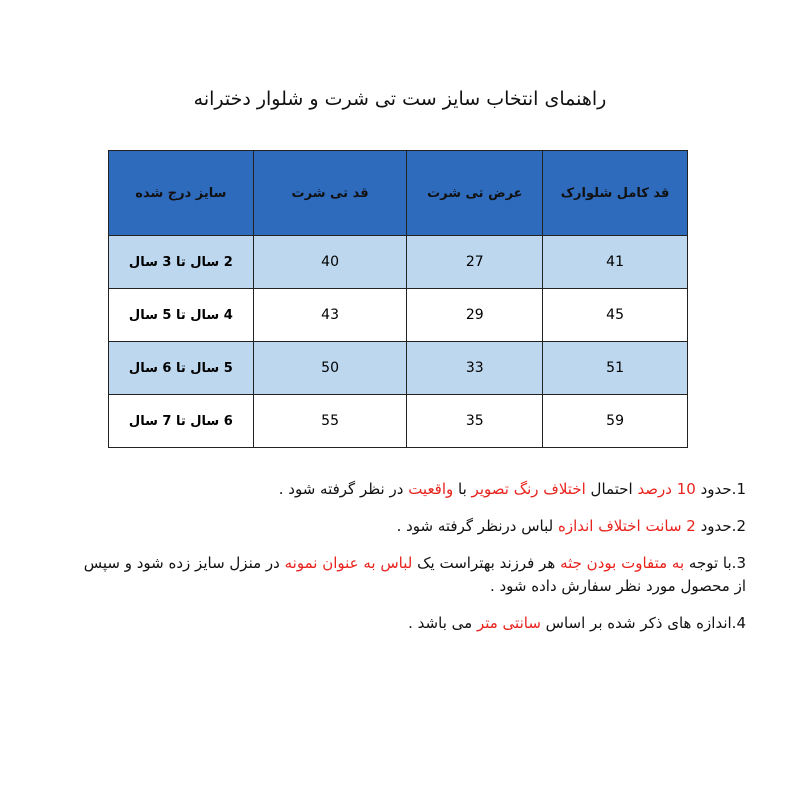 The width and height of the screenshot is (800, 800). I want to click on note-text: 2 سانت اختلاف اندازه, so click(626, 526).